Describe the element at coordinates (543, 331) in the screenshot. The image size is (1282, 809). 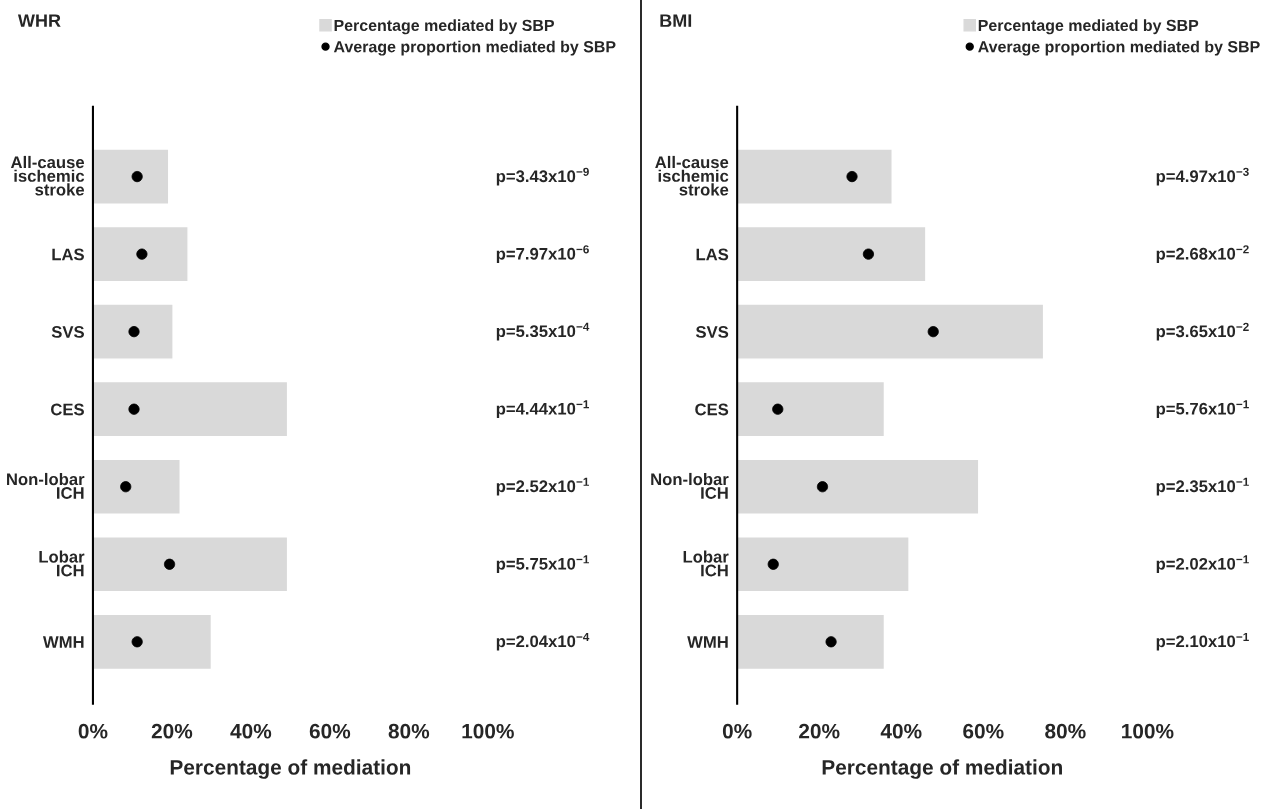
I see `text: p=5.35x10$^{−4}$` at that location.